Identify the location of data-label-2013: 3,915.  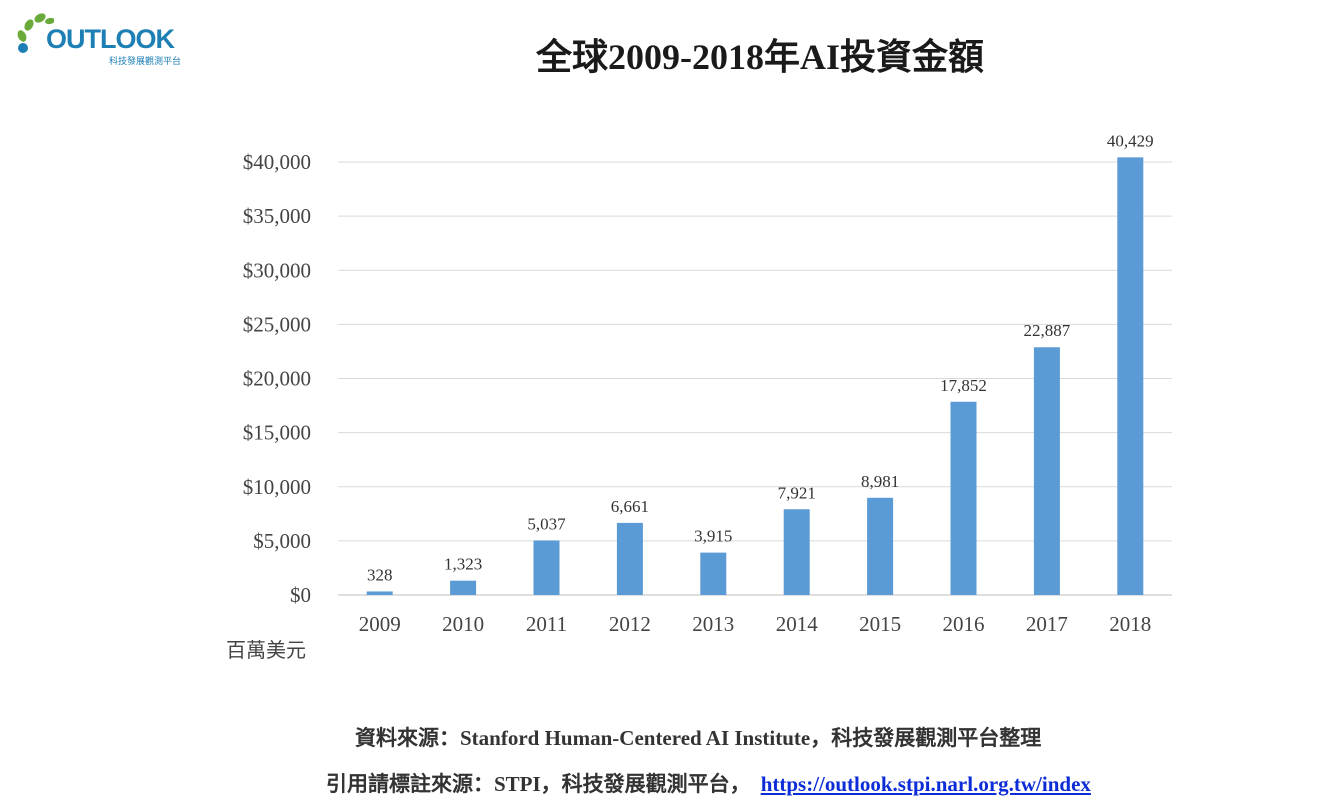
(713, 536).